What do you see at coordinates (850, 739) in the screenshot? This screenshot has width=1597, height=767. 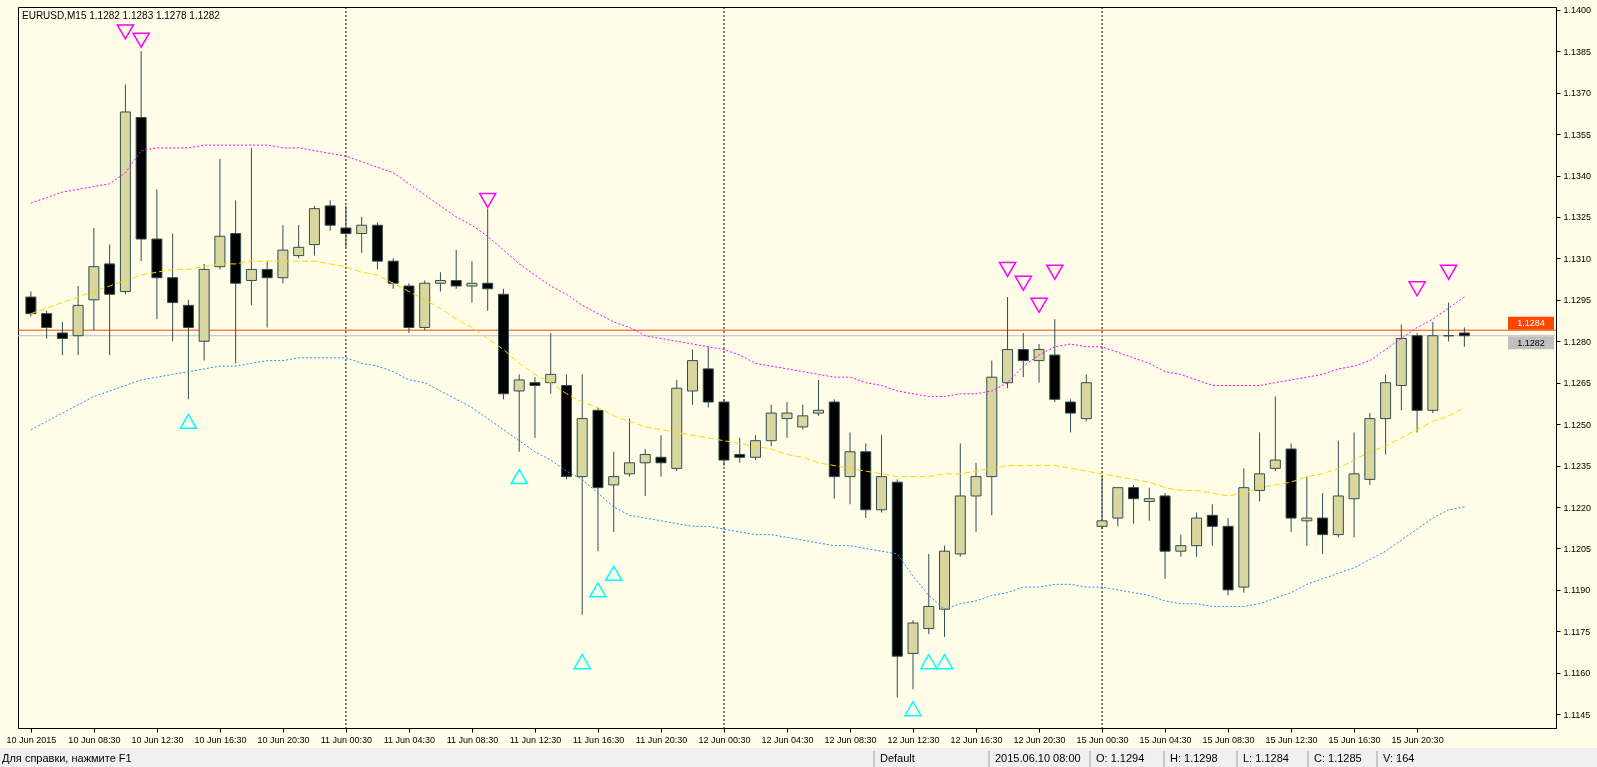 I see `x-tick-label: 12 Jun 08:30` at bounding box center [850, 739].